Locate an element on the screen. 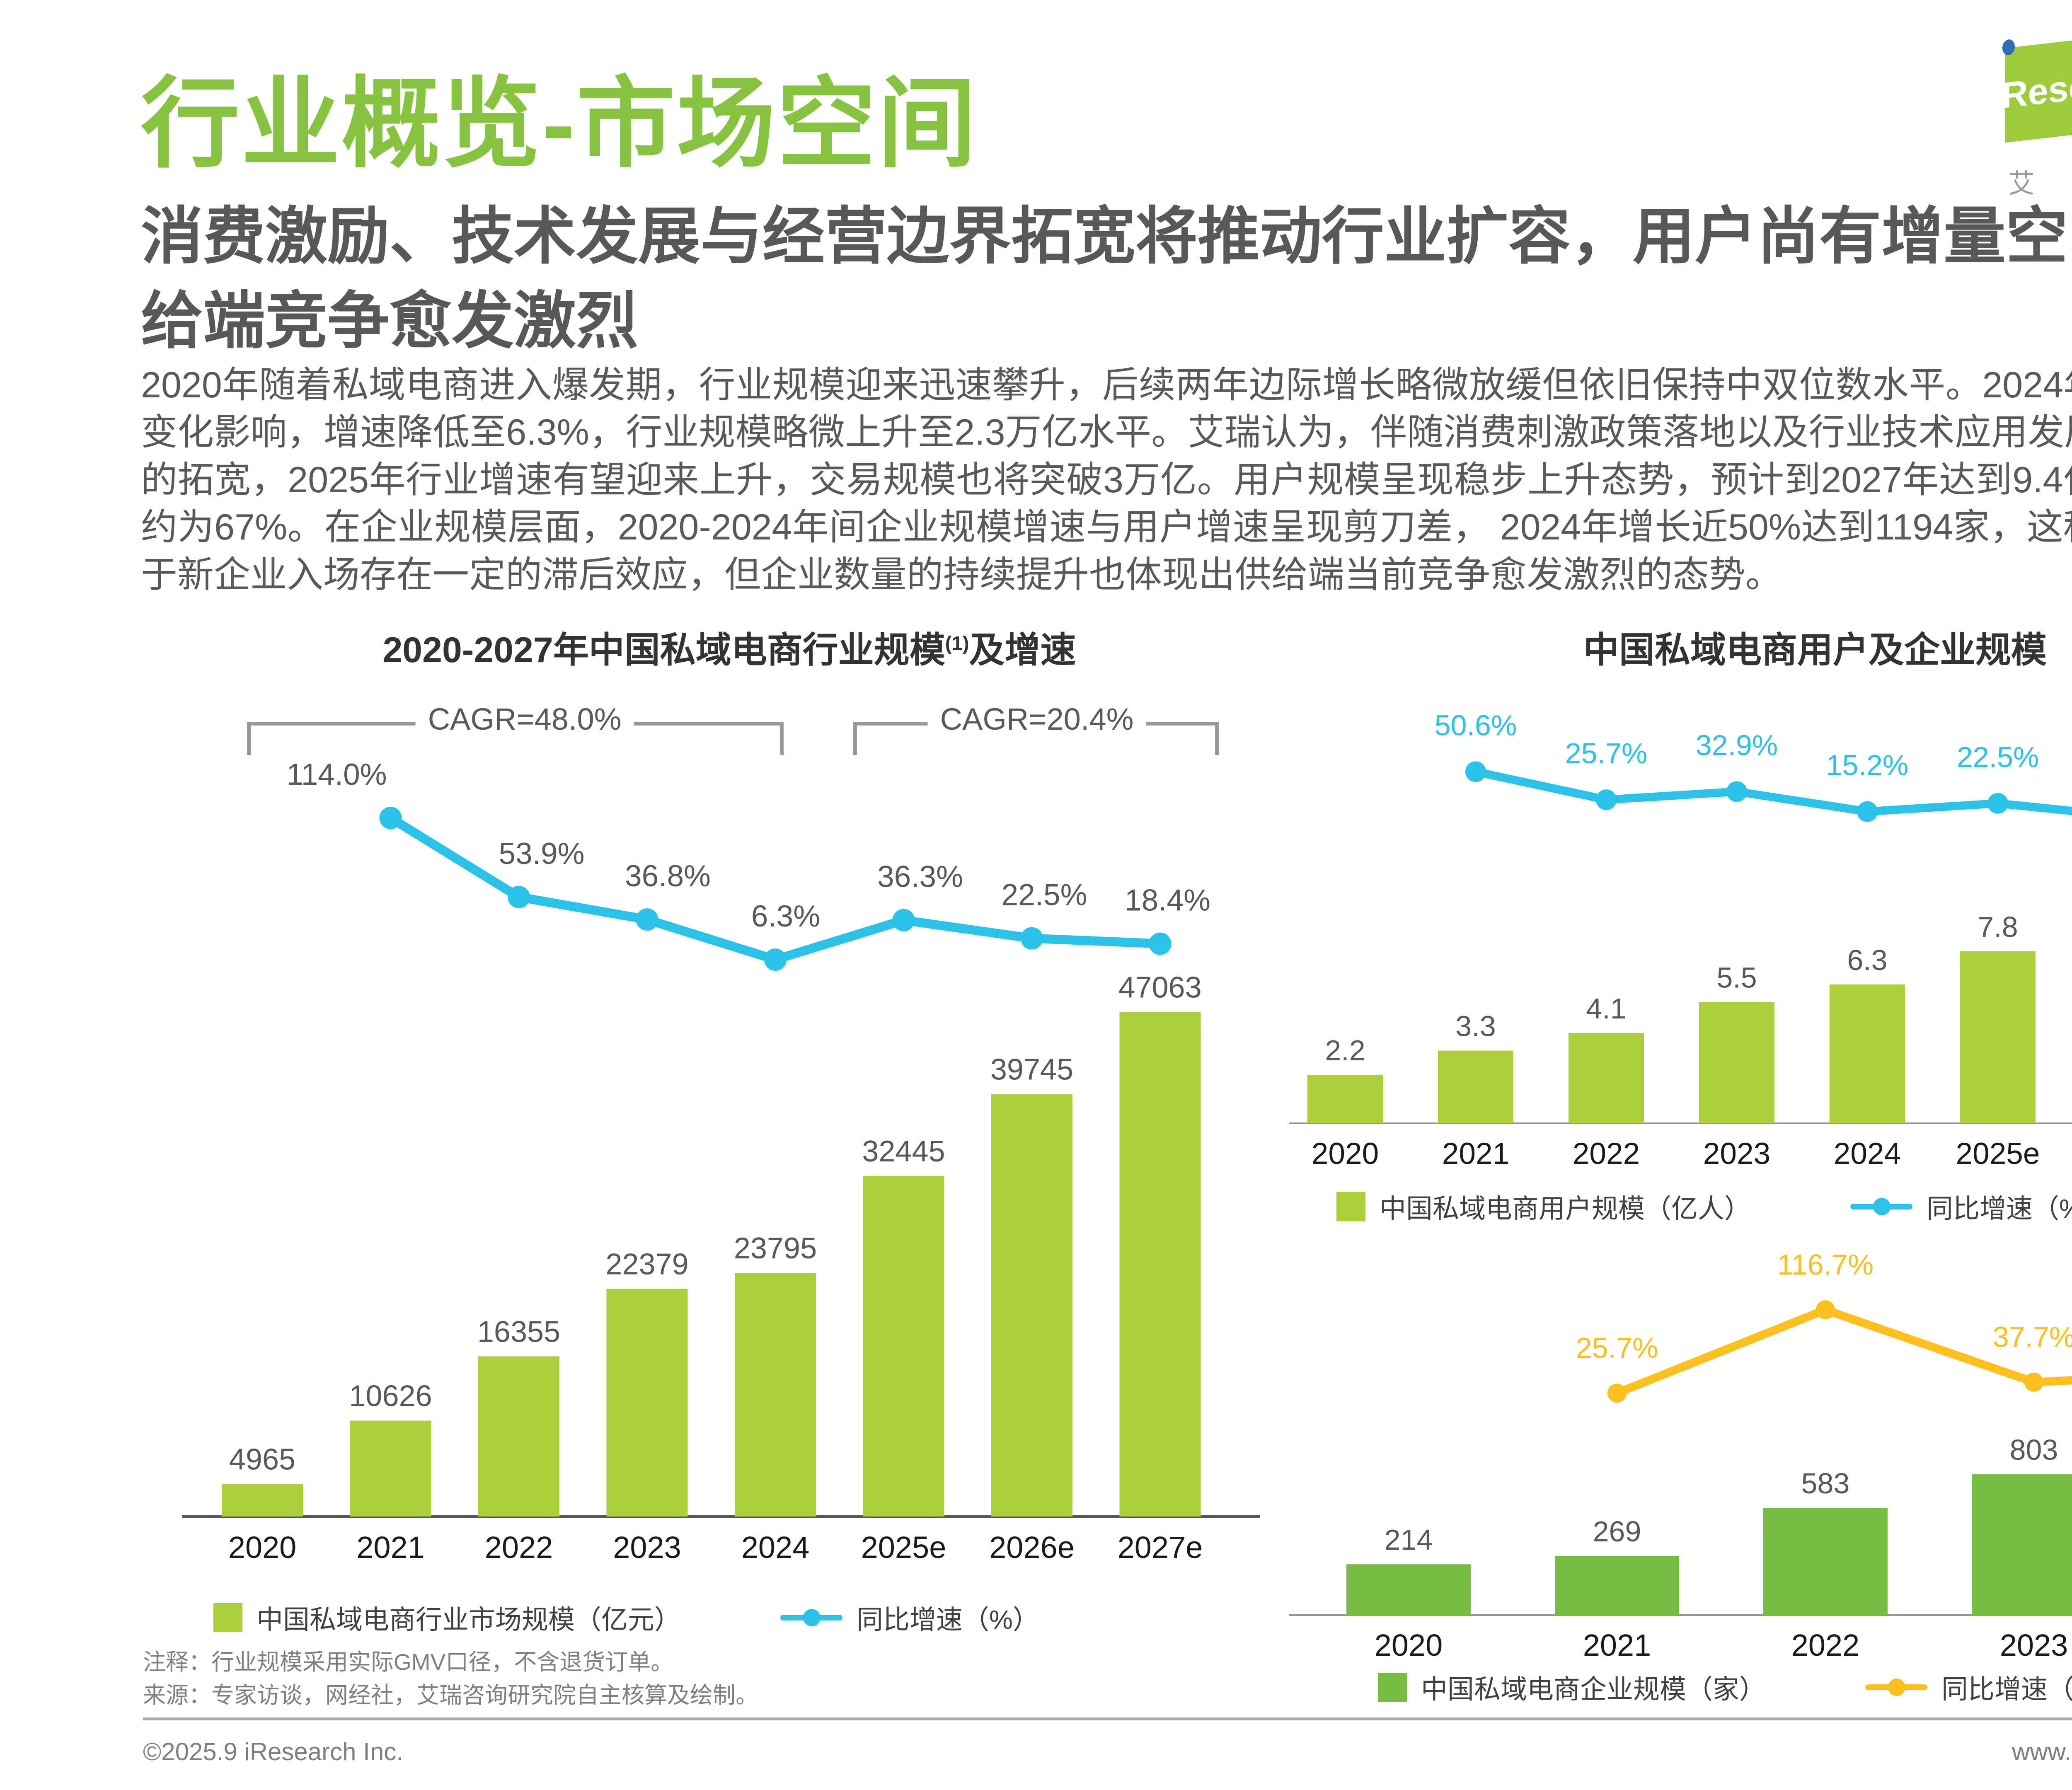 Image resolution: width=2072 pixels, height=1790 pixels. left-chart-title: 2020-2027年中国私域电商行业规模(1)及增速 is located at coordinates (729, 646).